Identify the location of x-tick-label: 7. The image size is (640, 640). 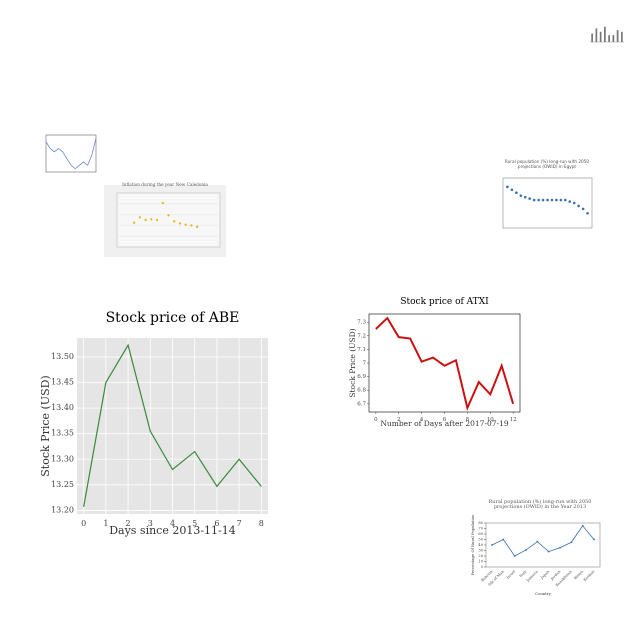
(239, 523).